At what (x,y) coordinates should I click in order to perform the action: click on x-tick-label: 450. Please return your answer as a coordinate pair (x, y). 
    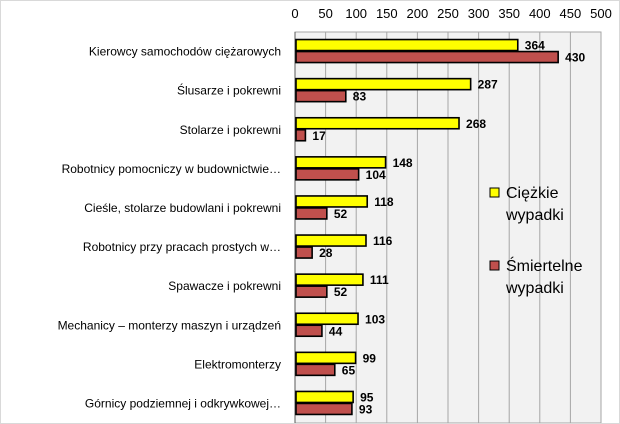
    Looking at the image, I should click on (571, 13).